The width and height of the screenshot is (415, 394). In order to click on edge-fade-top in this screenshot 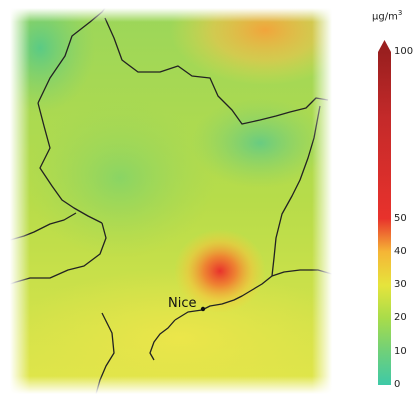, I will do `click(171, 15)`.